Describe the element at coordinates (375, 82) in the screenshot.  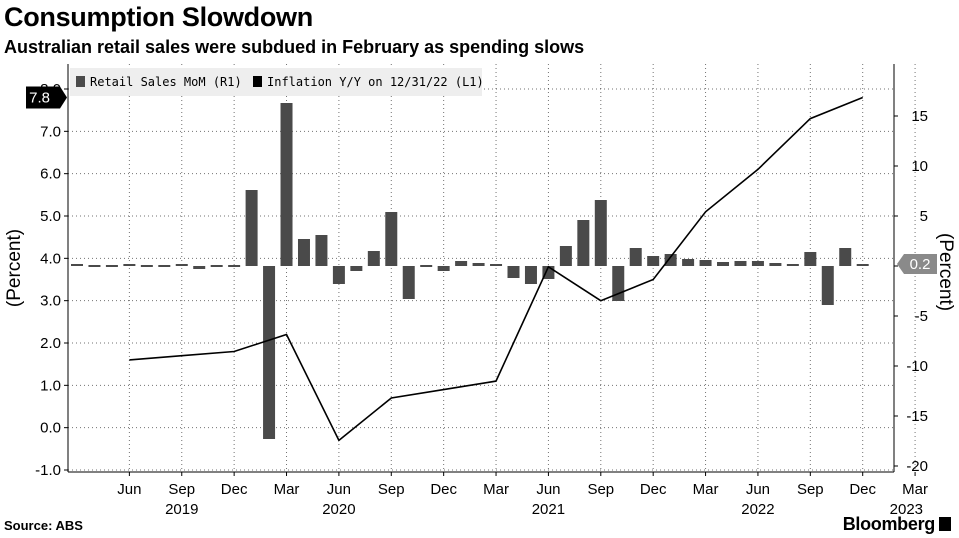
I see `legend-label-inflation: Inflation Y/Y on 12/31/22 (L1)` at that location.